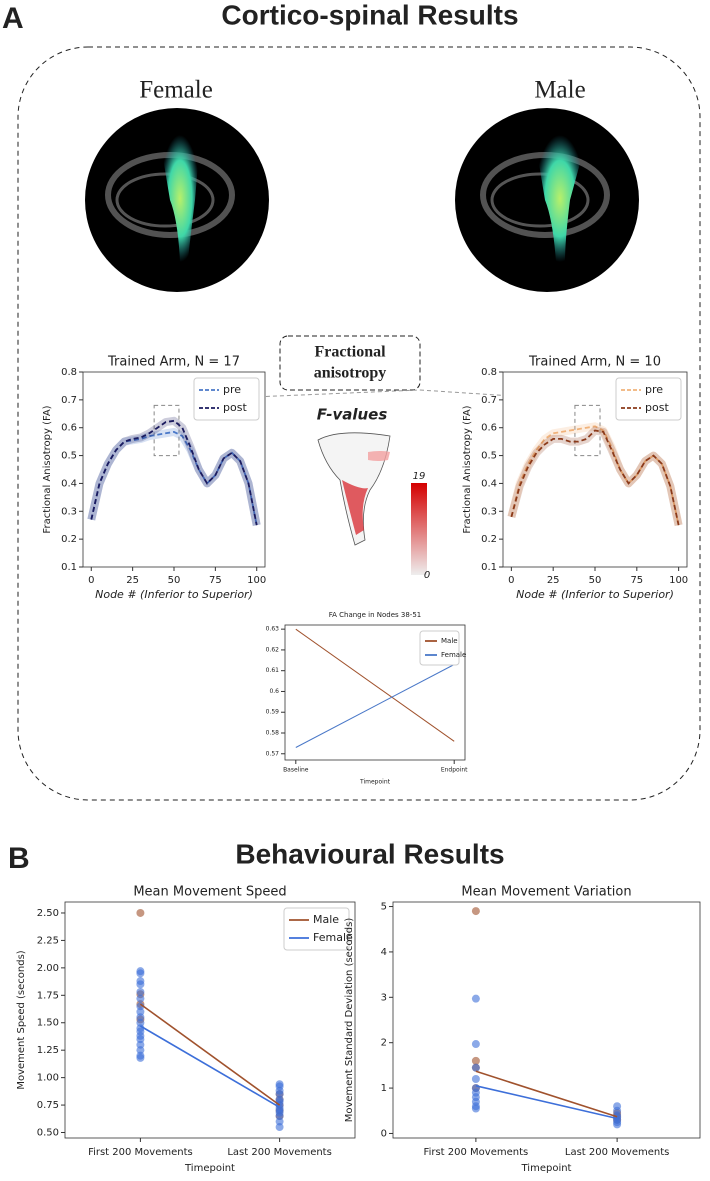 The image size is (710, 1181). What do you see at coordinates (587, 430) in the screenshot?
I see `highlight-box` at bounding box center [587, 430].